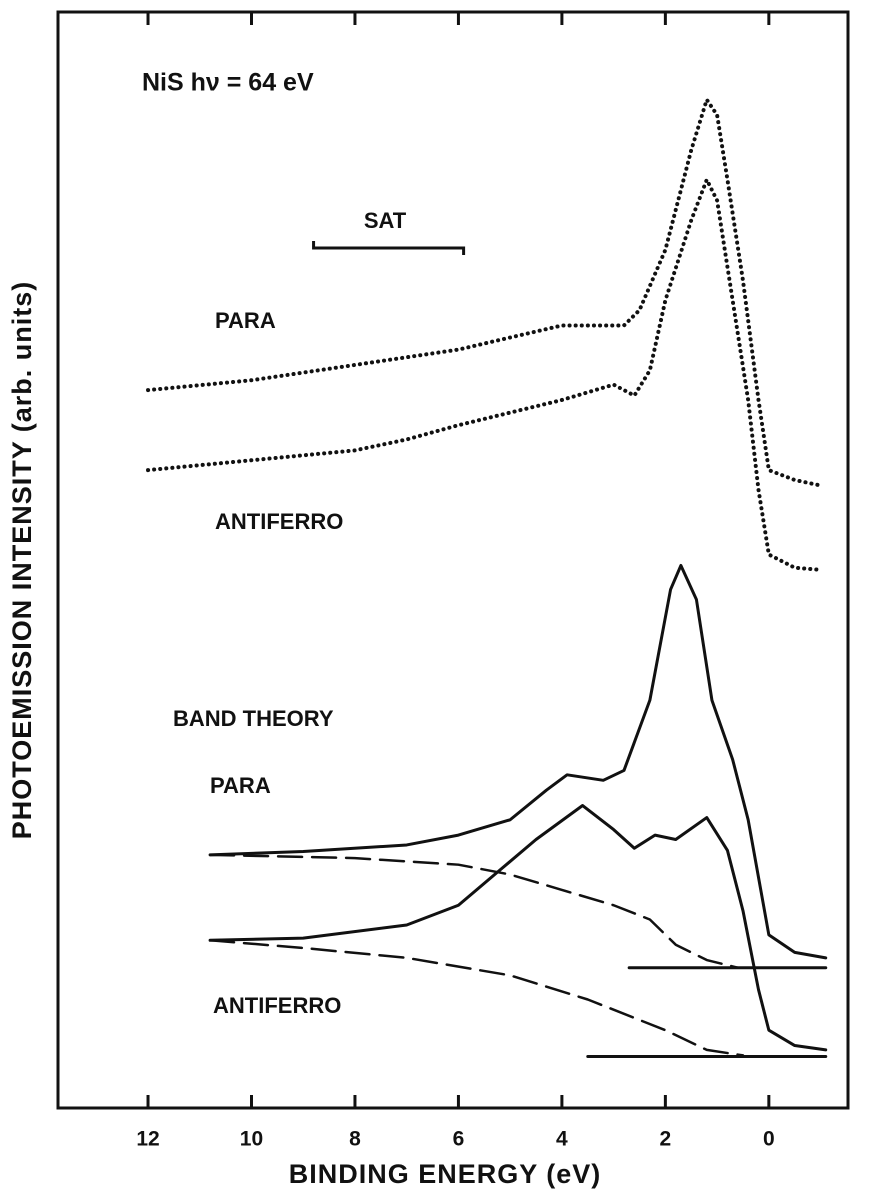  Describe the element at coordinates (22, 560) in the screenshot. I see `y-axis-label: PHOTOEMISSION INTENSITY (arb. units)` at that location.